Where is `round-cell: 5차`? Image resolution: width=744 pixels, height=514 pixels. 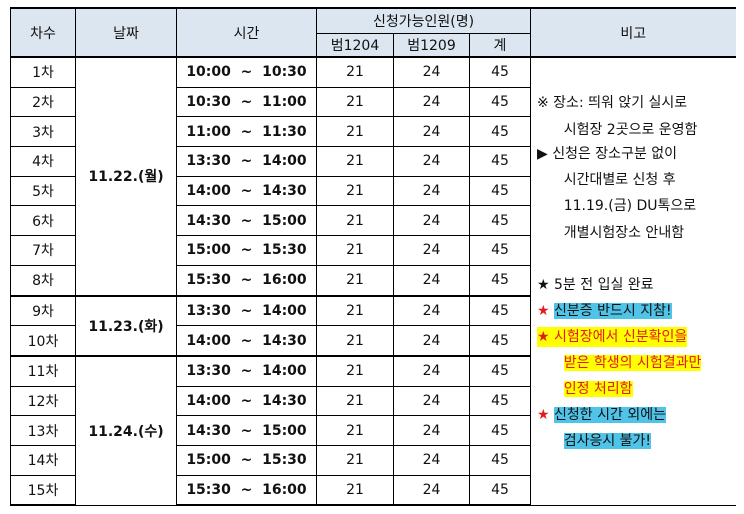
round-cell: 5차 is located at coordinates (43, 191).